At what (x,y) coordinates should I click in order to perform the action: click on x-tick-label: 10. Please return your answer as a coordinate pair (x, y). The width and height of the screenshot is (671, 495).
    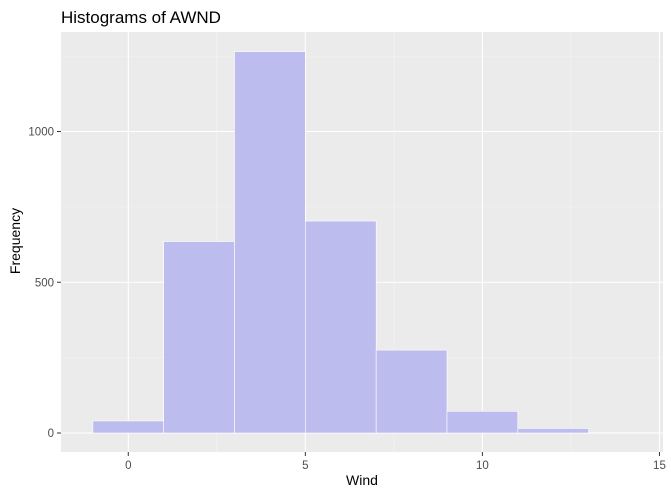
    Looking at the image, I should click on (482, 466).